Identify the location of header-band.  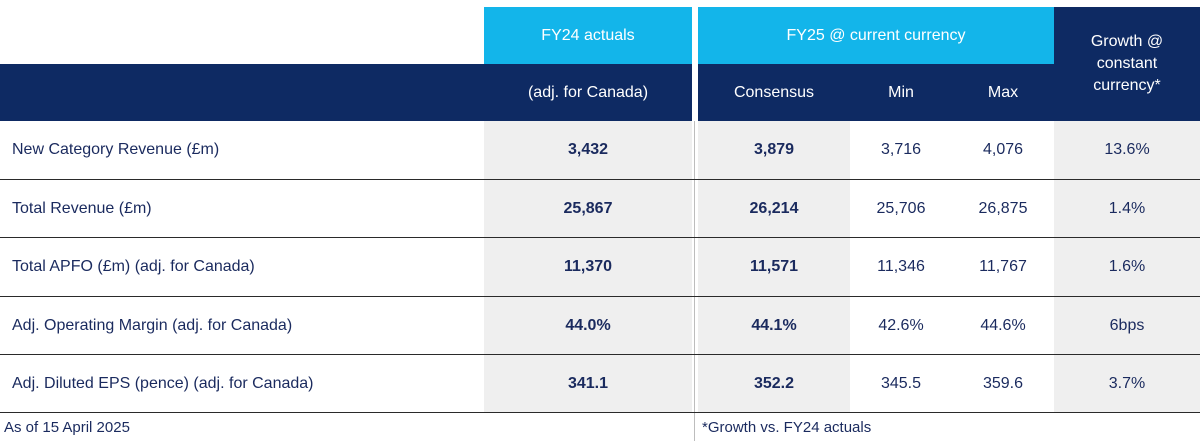
(527, 92).